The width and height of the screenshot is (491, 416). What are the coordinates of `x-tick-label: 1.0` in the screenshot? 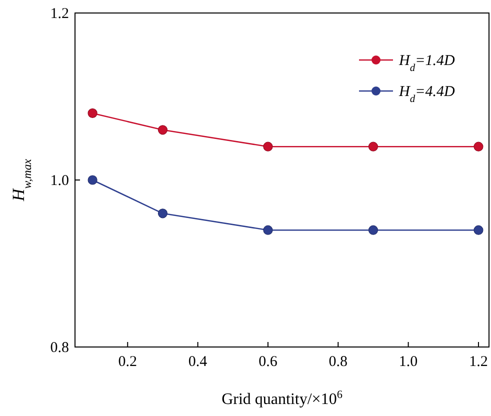 It's located at (408, 362).